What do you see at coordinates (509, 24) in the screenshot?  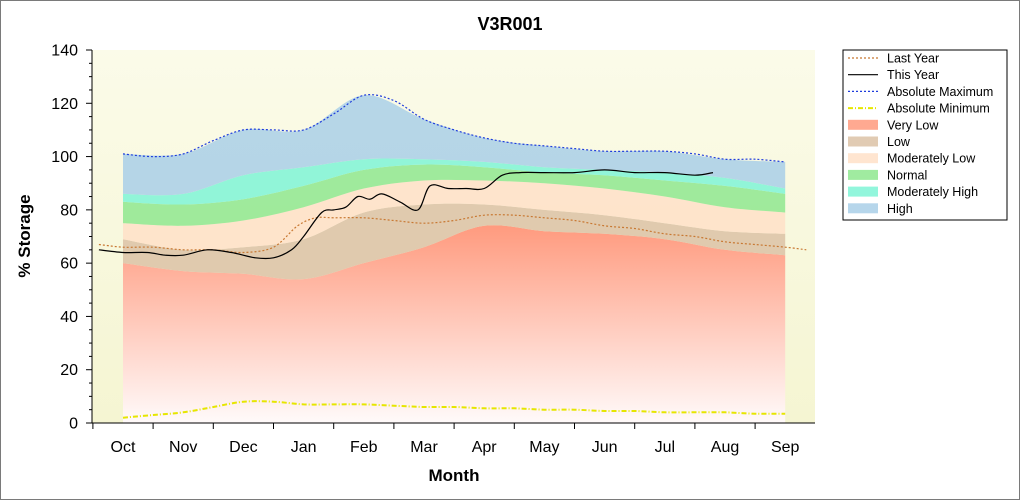 I see `chart-title: V3R001` at bounding box center [509, 24].